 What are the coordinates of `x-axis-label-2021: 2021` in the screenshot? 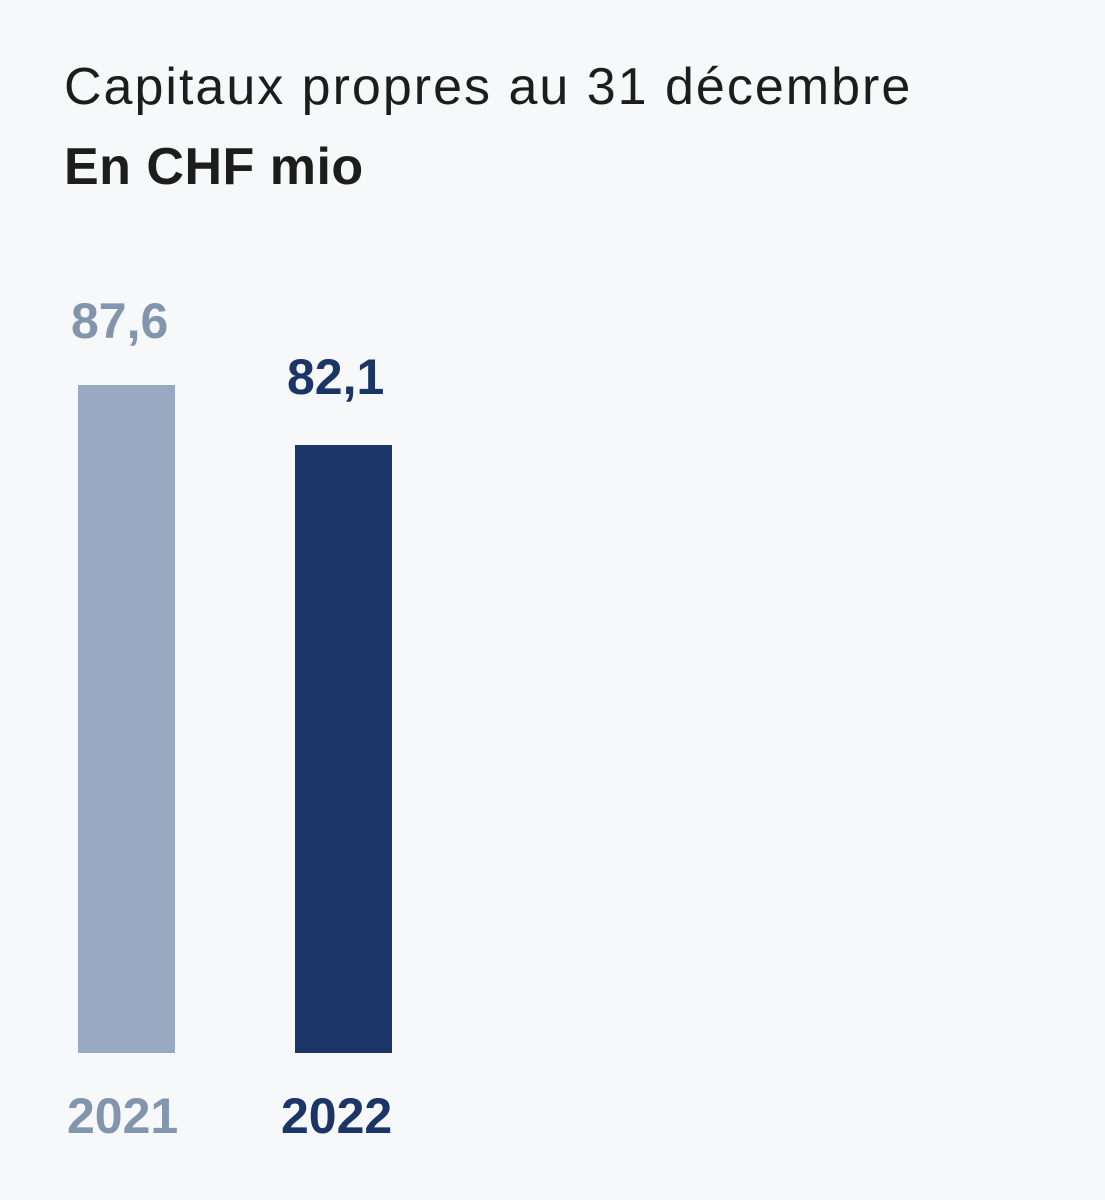 It's located at (123, 1116).